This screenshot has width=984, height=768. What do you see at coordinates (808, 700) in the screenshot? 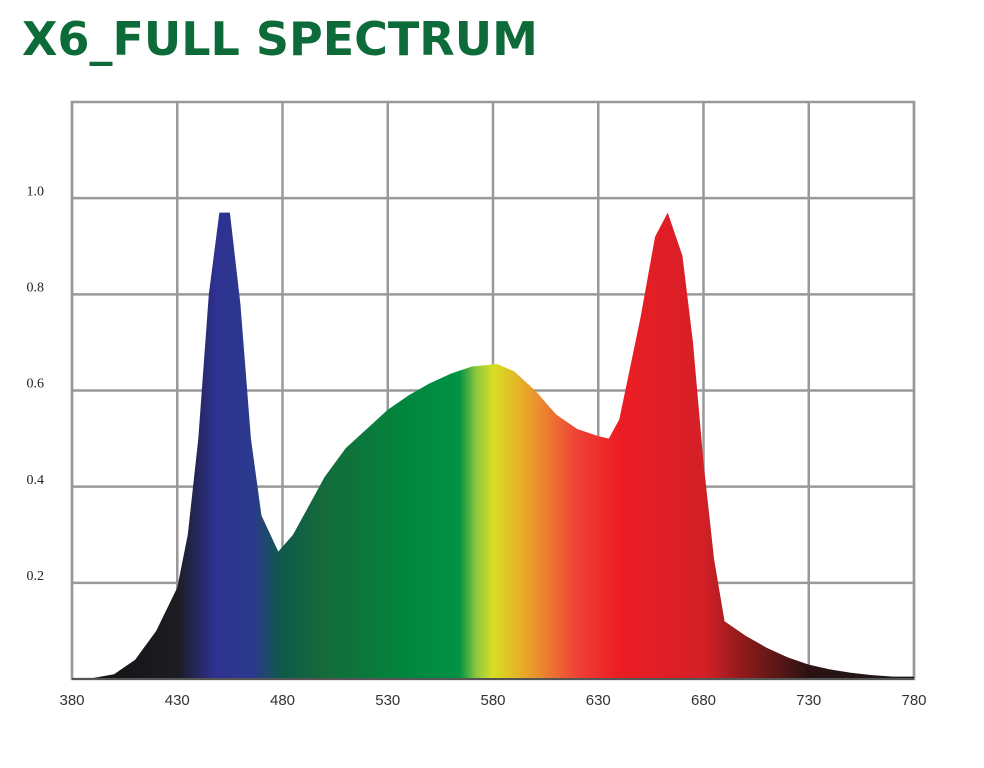
I see `x-tick-label: 730` at bounding box center [808, 700].